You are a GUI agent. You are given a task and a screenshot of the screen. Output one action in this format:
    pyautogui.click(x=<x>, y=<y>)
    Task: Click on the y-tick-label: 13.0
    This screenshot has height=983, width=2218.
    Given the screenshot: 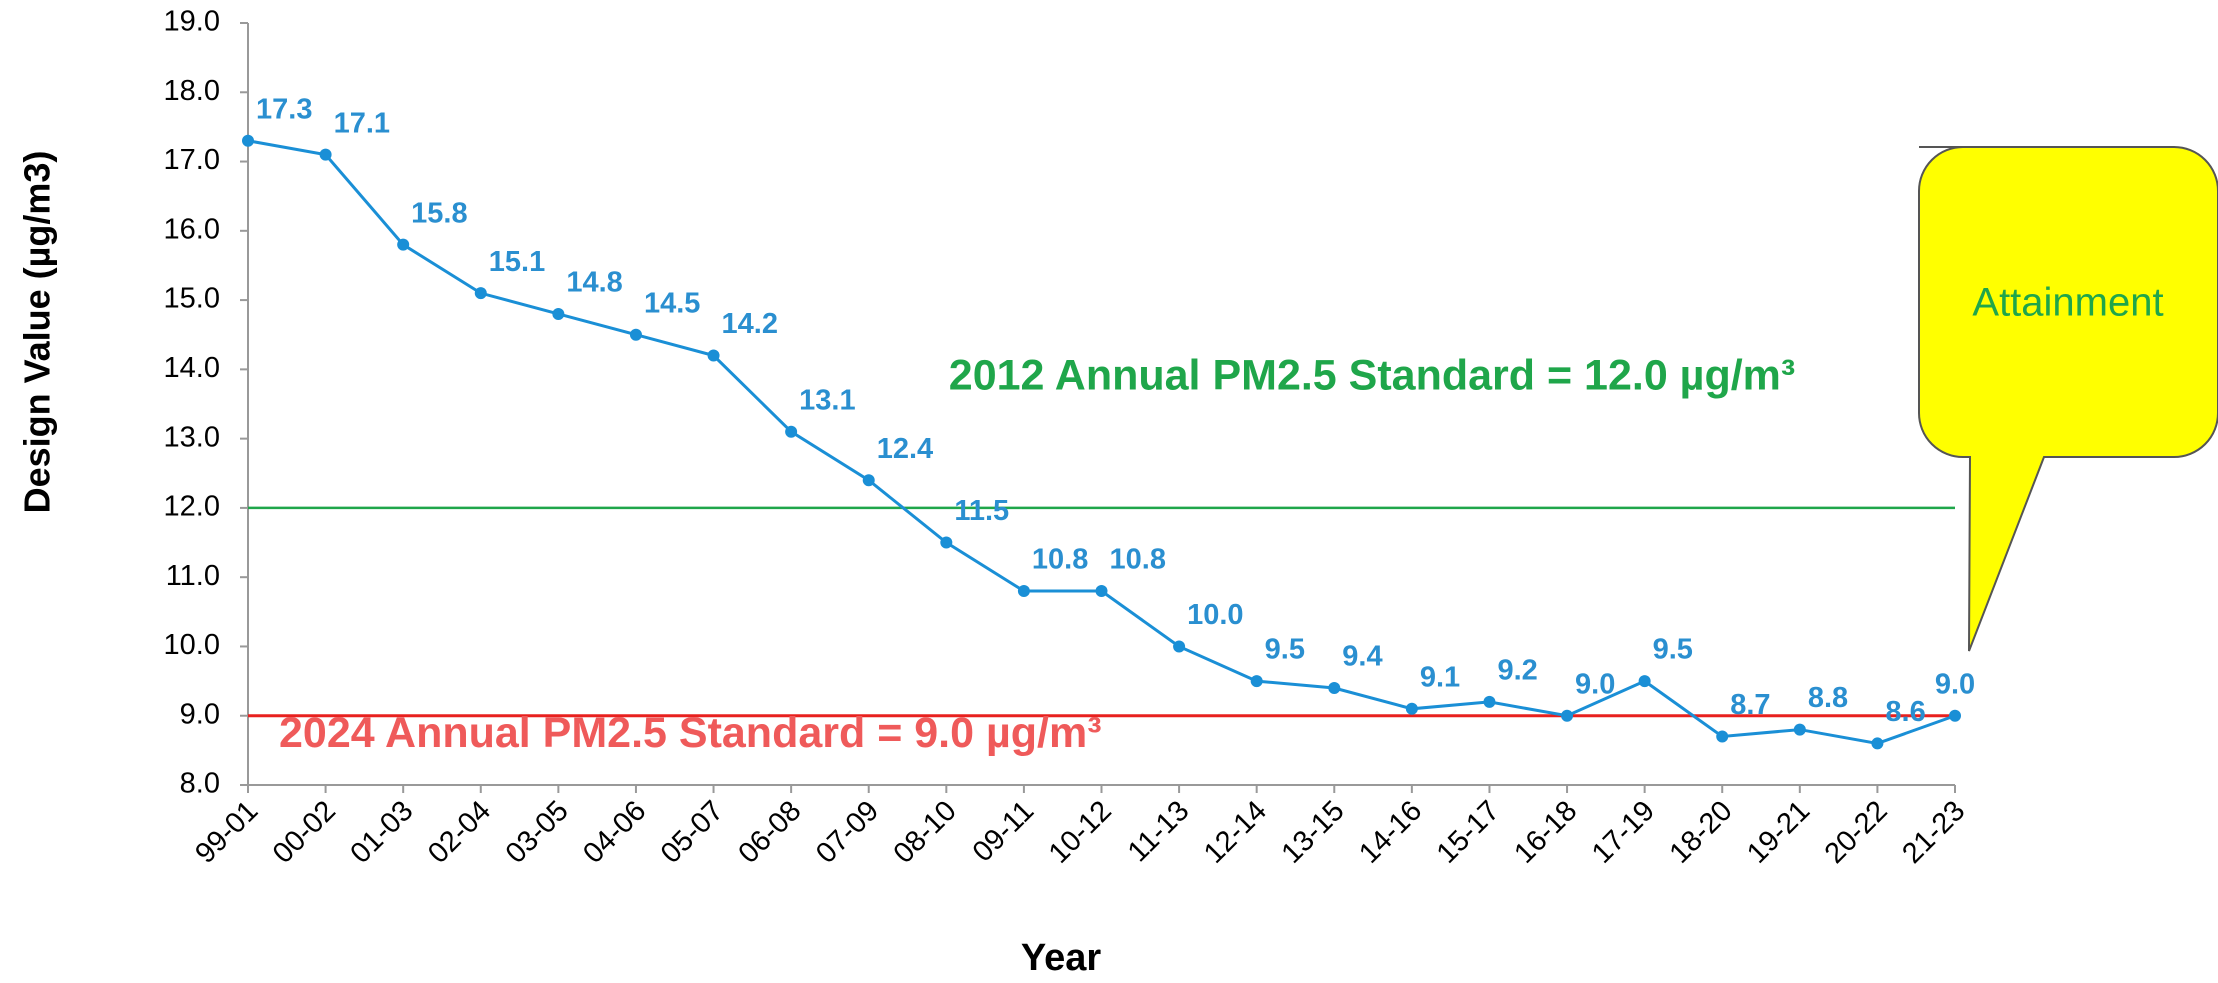 What is the action you would take?
    pyautogui.click(x=192, y=437)
    